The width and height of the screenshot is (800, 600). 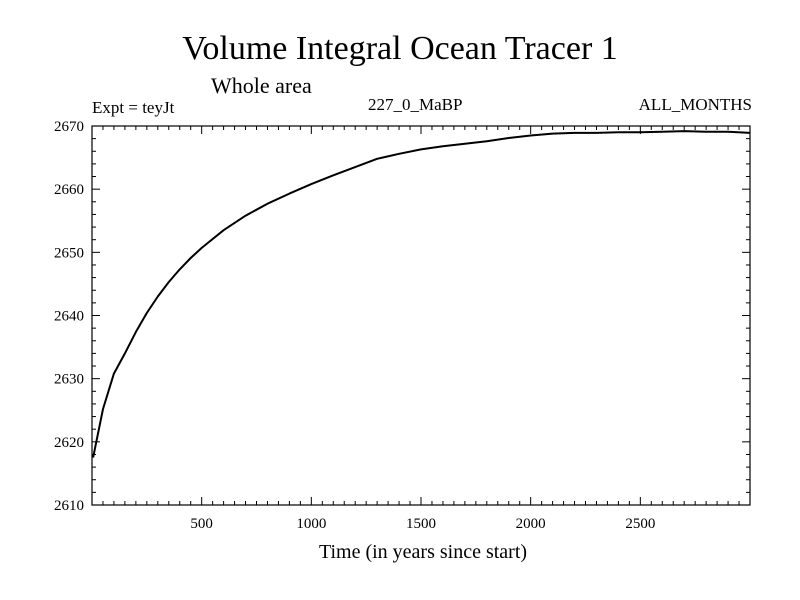 What do you see at coordinates (133, 107) in the screenshot?
I see `experiment-label: Expt = teyJt` at bounding box center [133, 107].